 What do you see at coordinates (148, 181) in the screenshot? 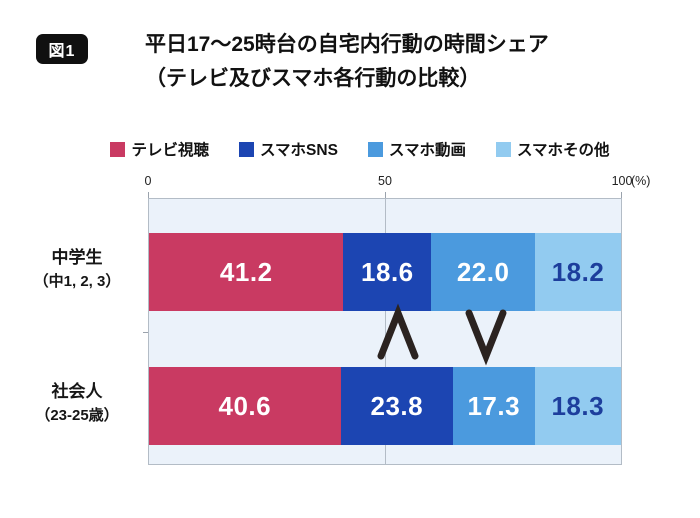
I see `x-axis-tick-0: 0` at bounding box center [148, 181].